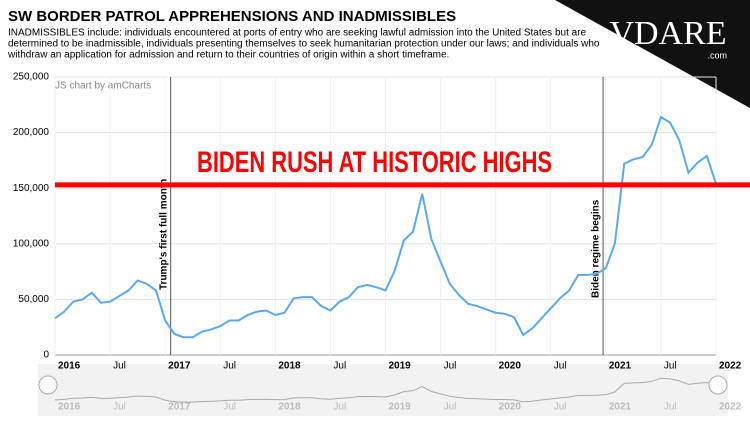 The image size is (750, 422). What do you see at coordinates (374, 162) in the screenshot?
I see `reference-label: BIDEN RUSH AT HISTORIC HIGHS` at bounding box center [374, 162].